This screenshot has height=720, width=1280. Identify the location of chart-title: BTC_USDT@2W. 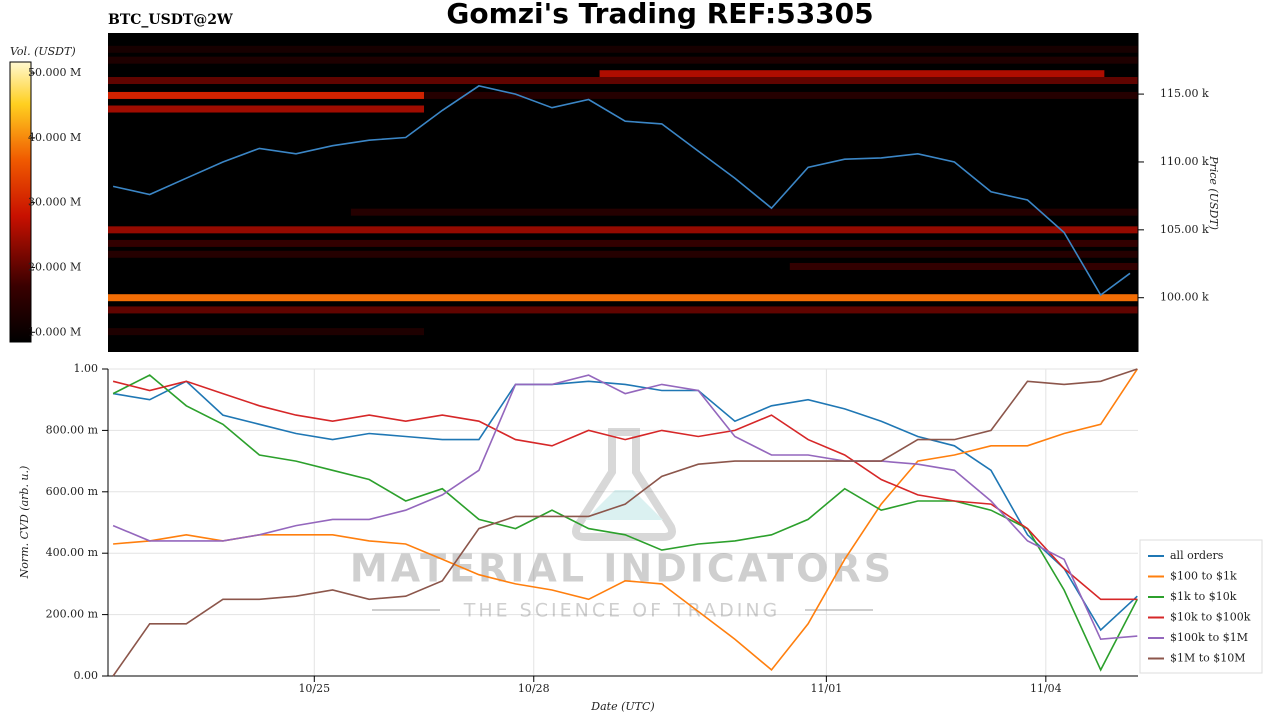
(170, 20).